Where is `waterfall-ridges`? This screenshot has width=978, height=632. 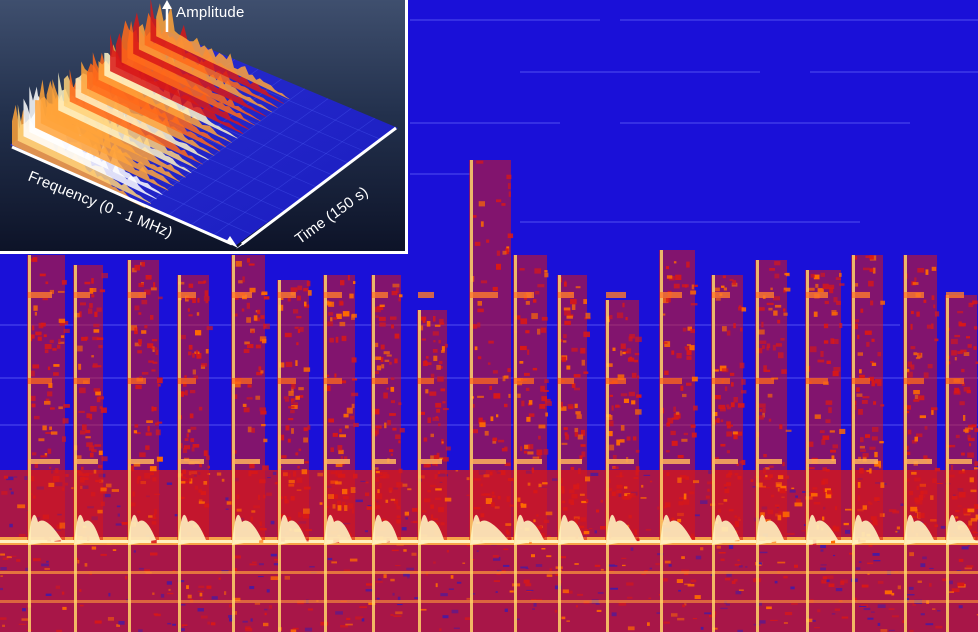 waterfall-ridges is located at coordinates (151, 104).